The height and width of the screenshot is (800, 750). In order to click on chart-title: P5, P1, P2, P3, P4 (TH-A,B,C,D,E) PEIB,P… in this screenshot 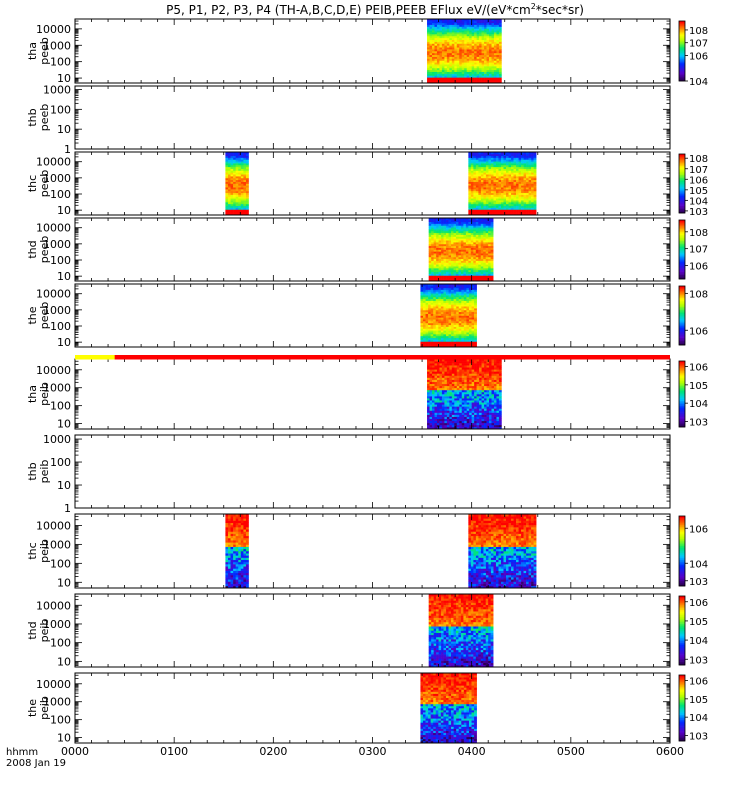, I will do `click(375, 9)`.